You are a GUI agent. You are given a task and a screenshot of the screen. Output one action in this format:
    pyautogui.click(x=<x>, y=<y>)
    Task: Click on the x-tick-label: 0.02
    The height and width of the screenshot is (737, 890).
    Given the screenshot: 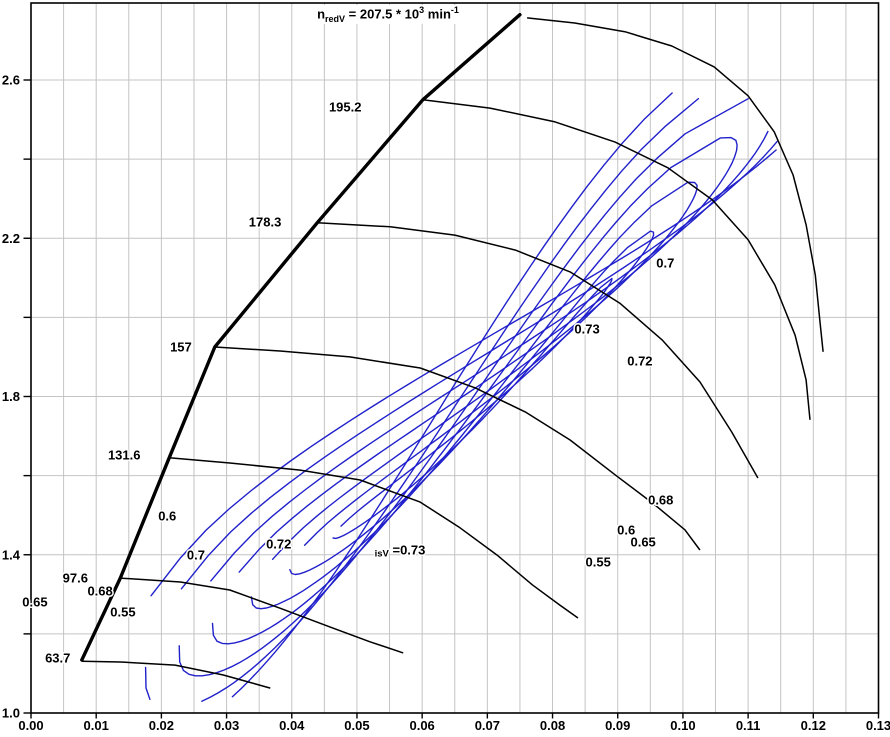 What is the action you would take?
    pyautogui.click(x=161, y=725)
    